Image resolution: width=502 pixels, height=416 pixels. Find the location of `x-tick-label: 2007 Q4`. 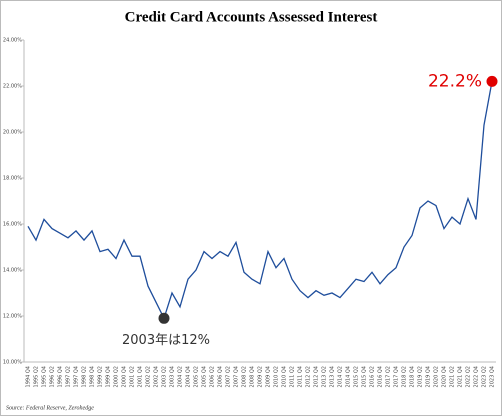

x-tick-label: 2007 Q4 is located at coordinates (237, 376).